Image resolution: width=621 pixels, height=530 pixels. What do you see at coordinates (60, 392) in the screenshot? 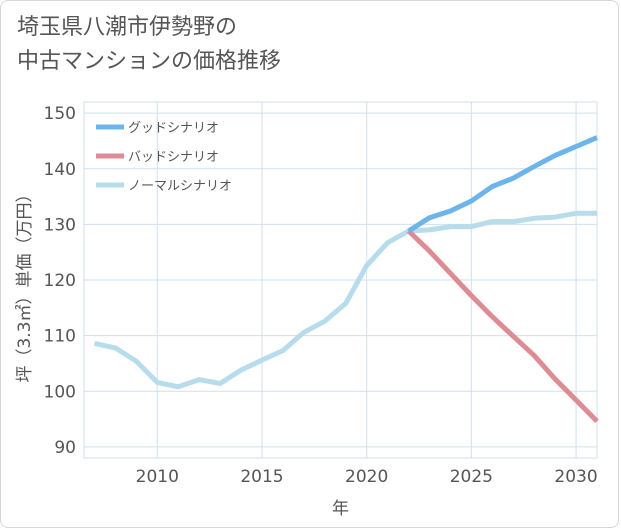
I see `y-tick-100: 100` at bounding box center [60, 392].